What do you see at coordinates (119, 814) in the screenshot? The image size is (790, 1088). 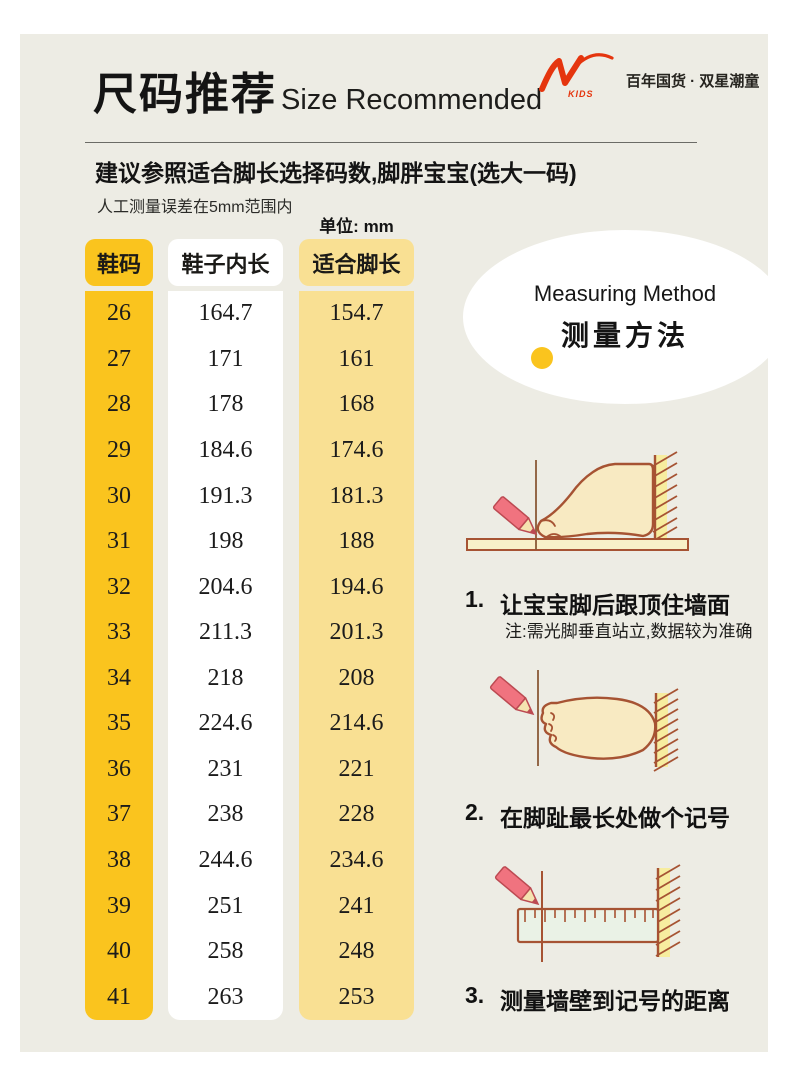 I see `table-cell: 37` at bounding box center [119, 814].